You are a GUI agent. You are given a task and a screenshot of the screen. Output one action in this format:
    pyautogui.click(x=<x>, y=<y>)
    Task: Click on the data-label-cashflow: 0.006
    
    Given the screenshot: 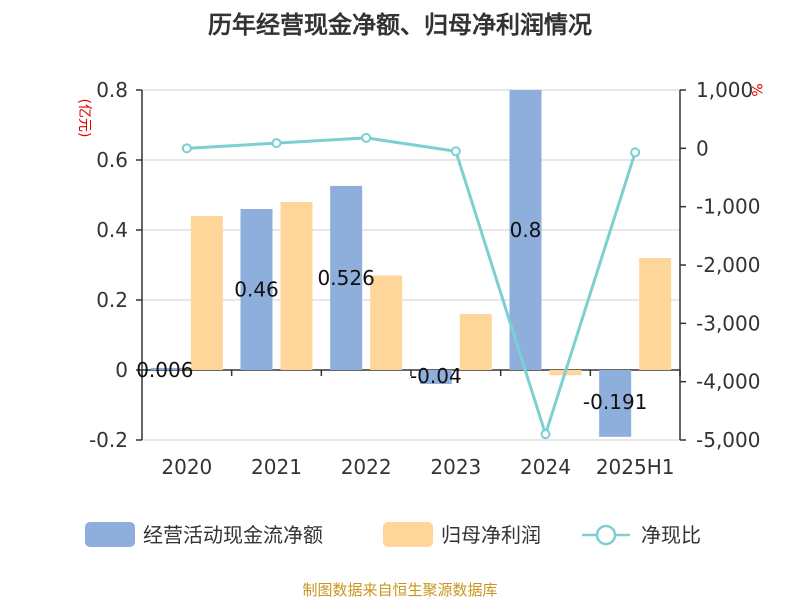 What is the action you would take?
    pyautogui.click(x=164, y=370)
    